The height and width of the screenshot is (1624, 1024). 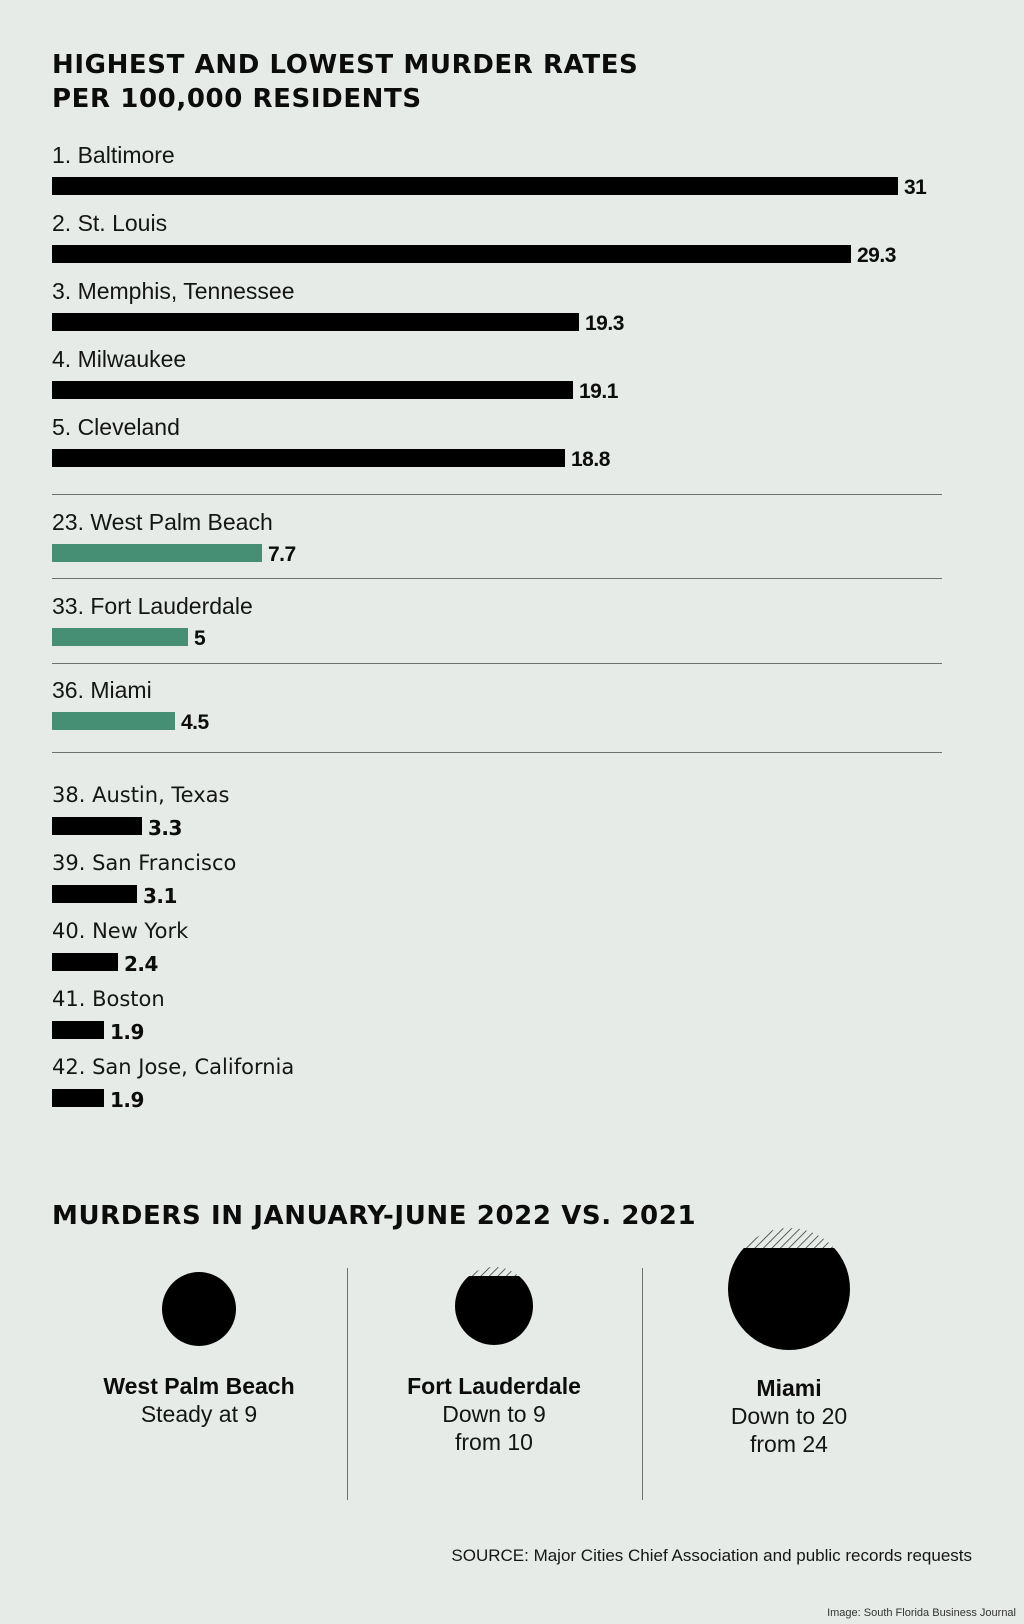 What do you see at coordinates (345, 65) in the screenshot?
I see `chart-title-line1: HIGHEST AND LOWEST MURDER RATES` at bounding box center [345, 65].